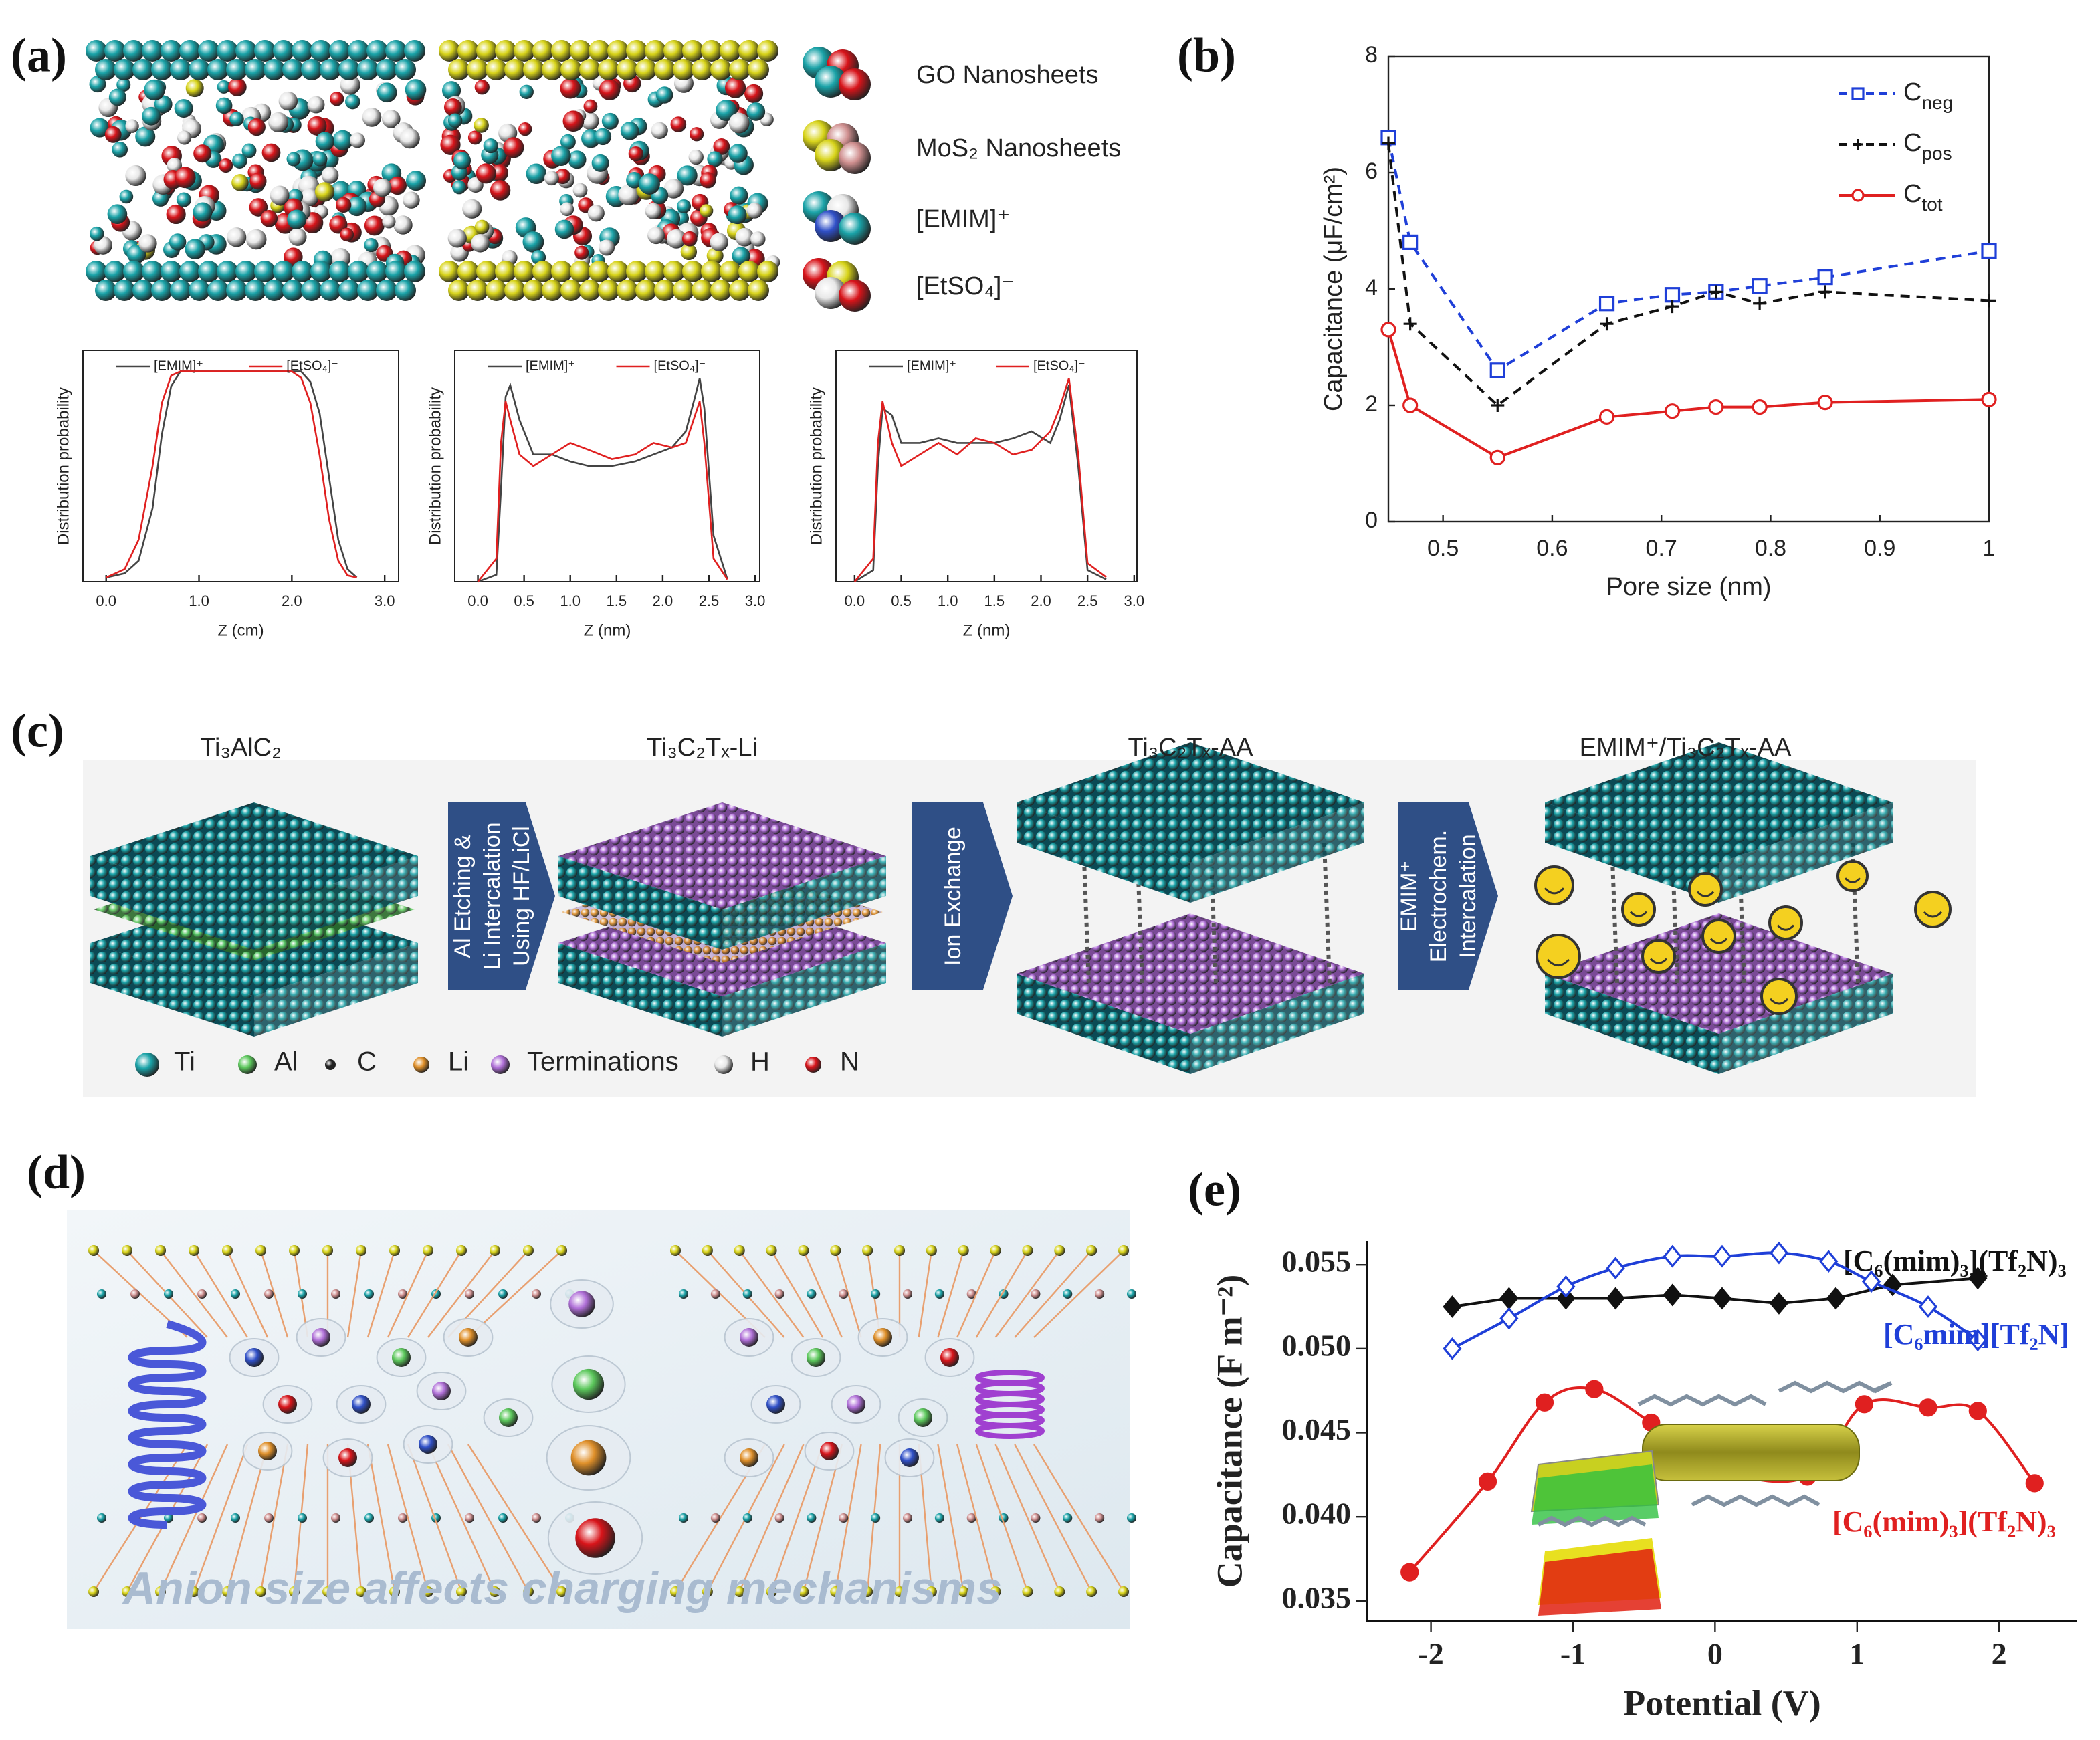  I want to click on slab-right, so click(1806, 852).